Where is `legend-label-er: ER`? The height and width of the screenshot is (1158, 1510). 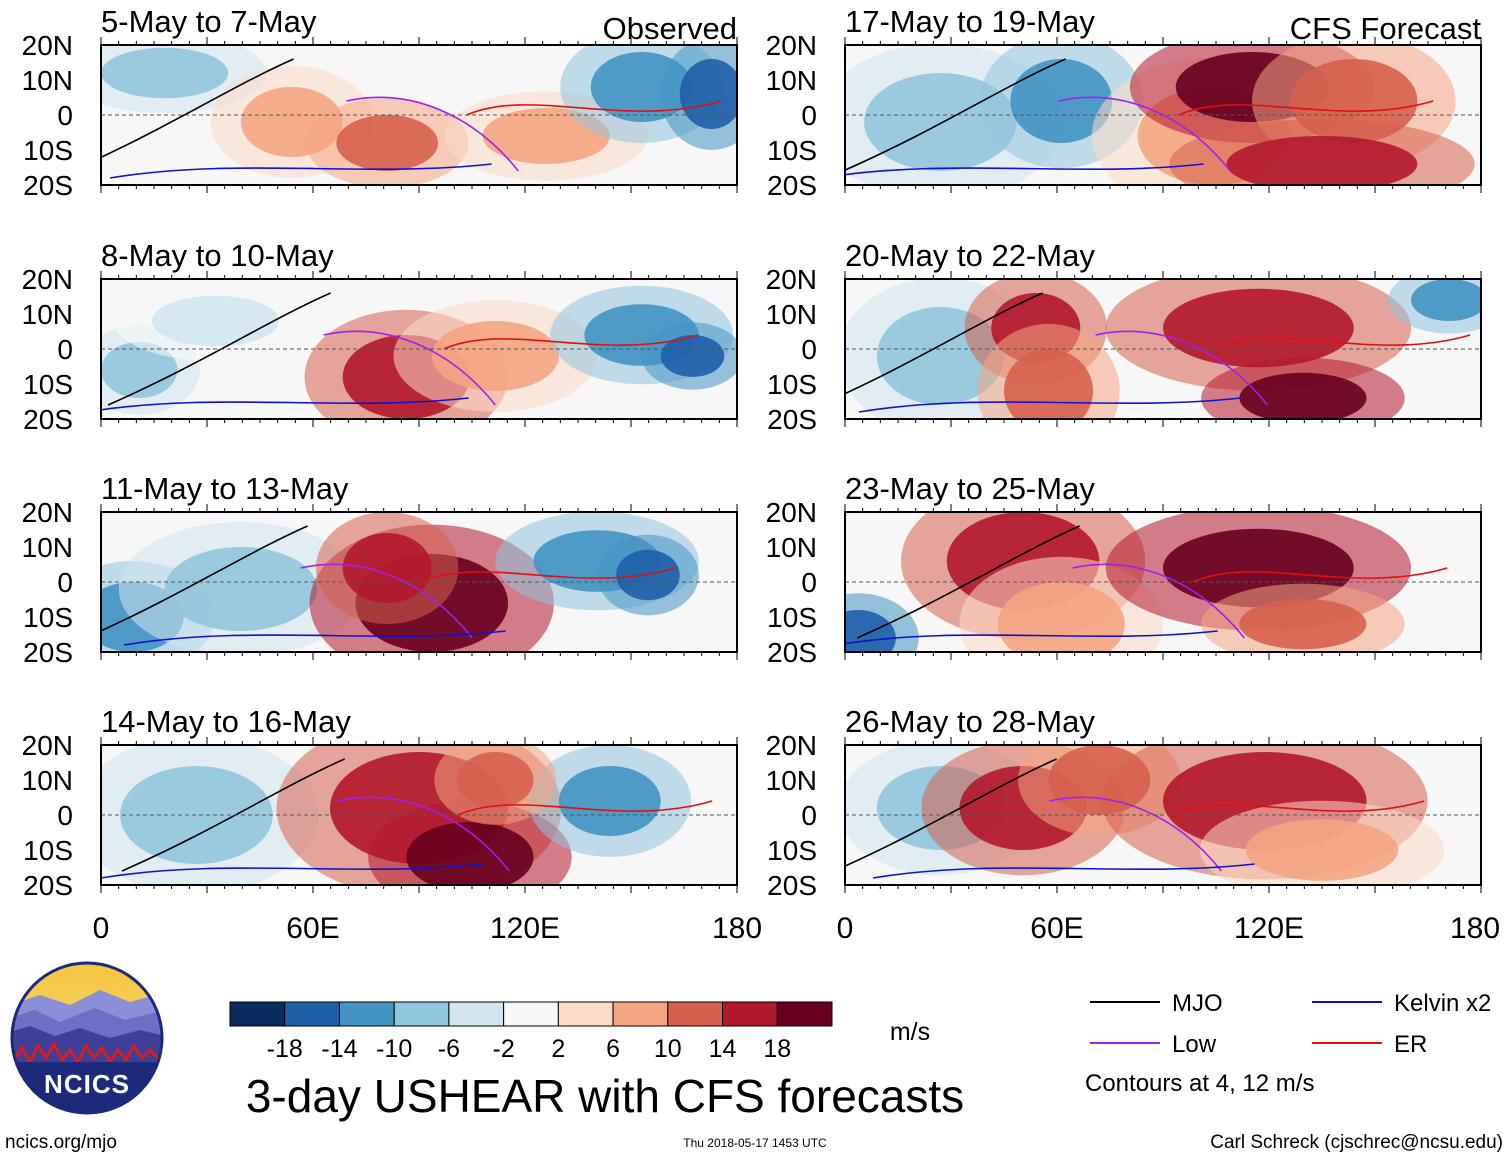 legend-label-er: ER is located at coordinates (1410, 1044).